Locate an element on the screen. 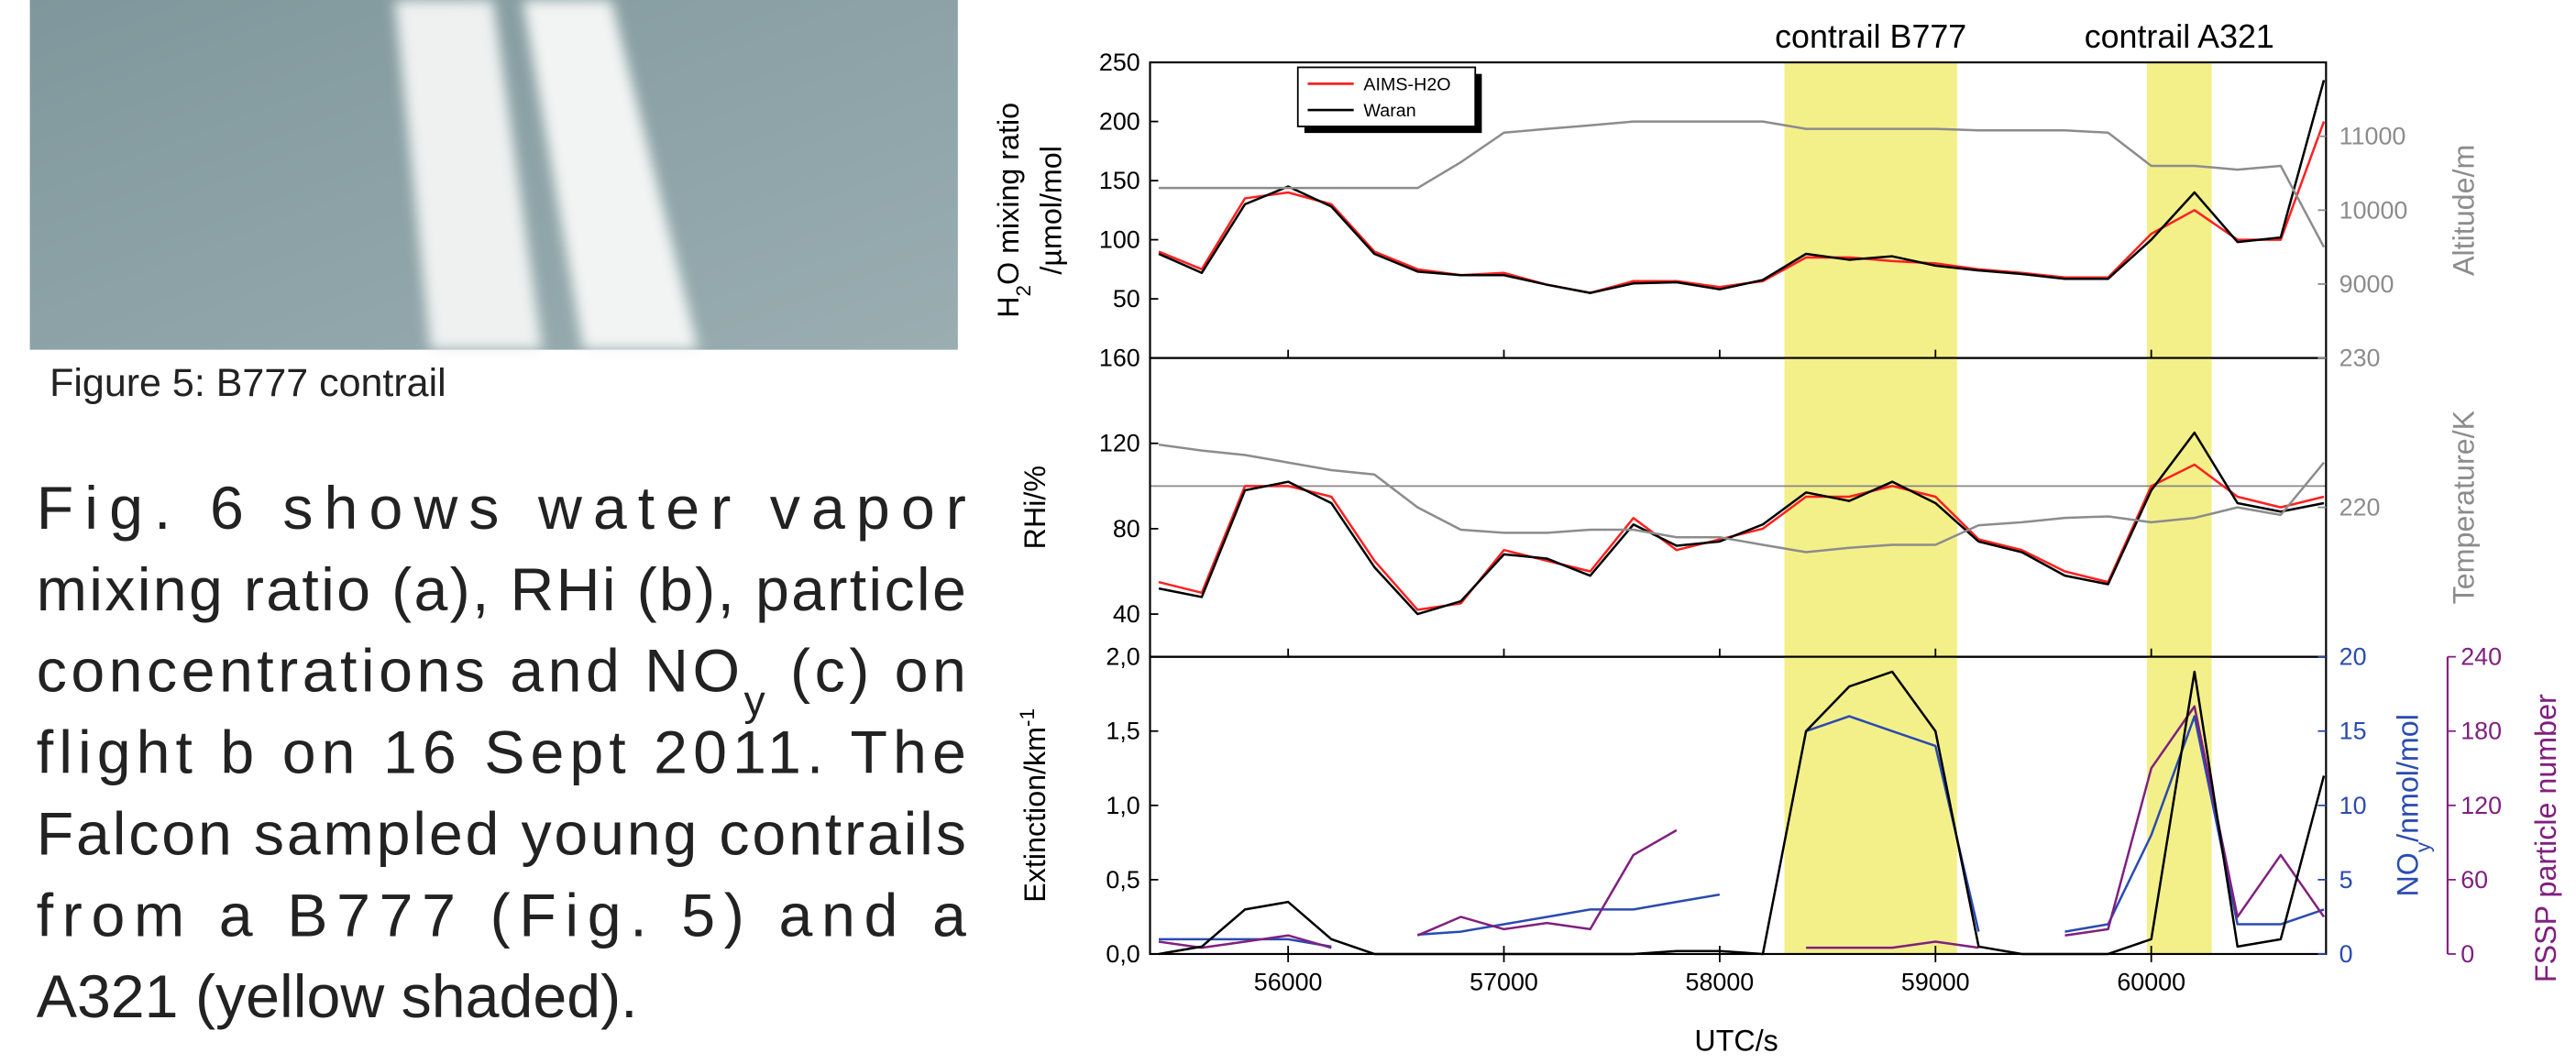 The width and height of the screenshot is (2576, 1064). y3-tick-label: 0 is located at coordinates (2467, 954).